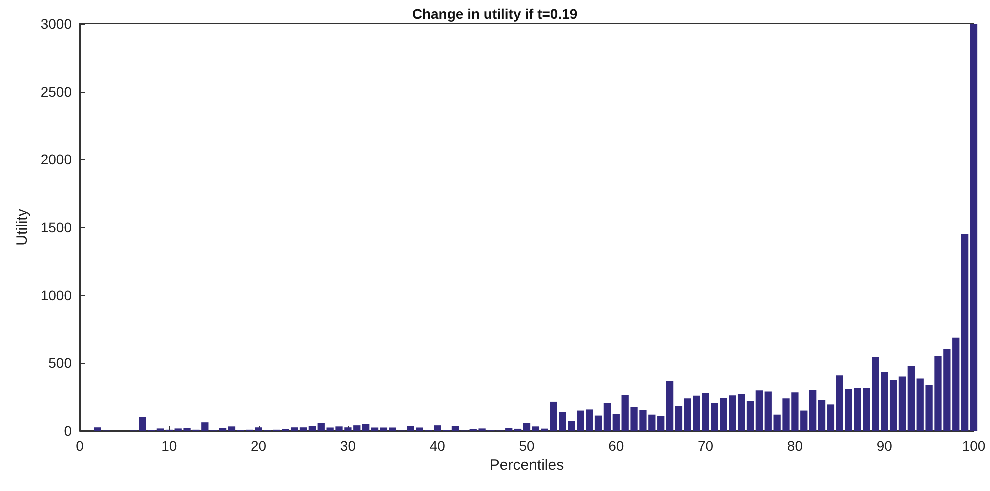 This screenshot has width=990, height=491. What do you see at coordinates (68, 431) in the screenshot?
I see `y-tick-label: 0` at bounding box center [68, 431].